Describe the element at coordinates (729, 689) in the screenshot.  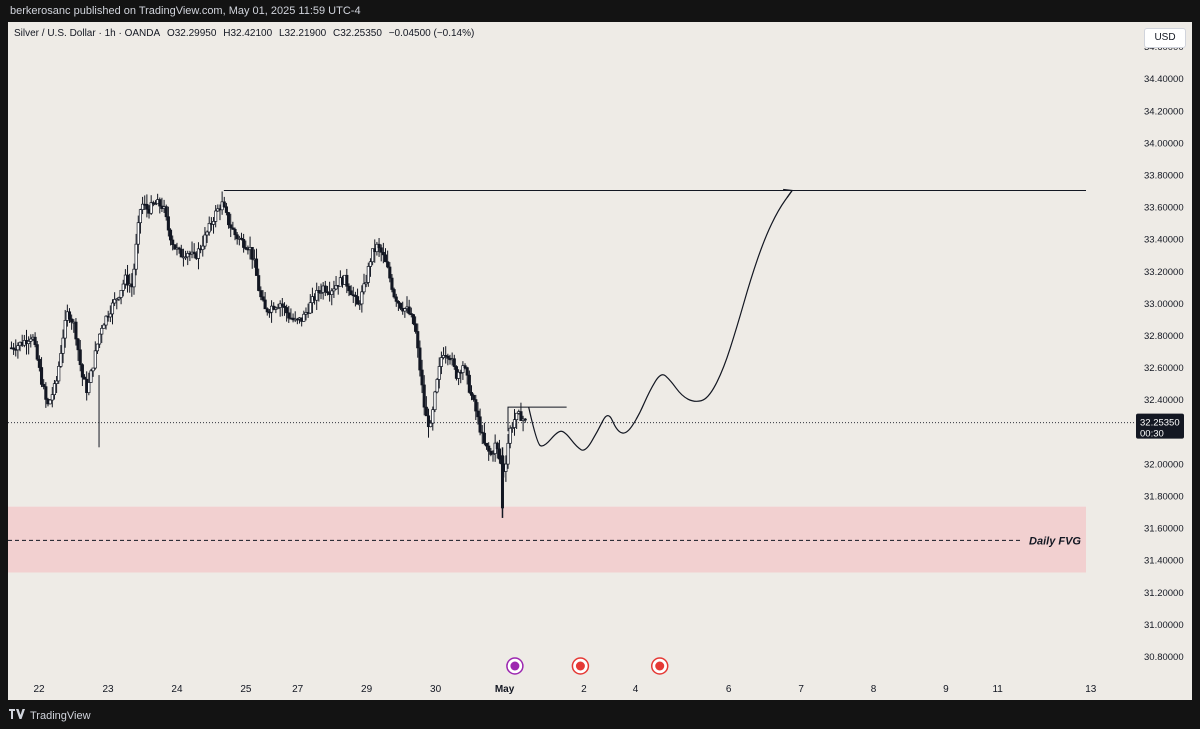
I see `x-tick-label: 6` at that location.